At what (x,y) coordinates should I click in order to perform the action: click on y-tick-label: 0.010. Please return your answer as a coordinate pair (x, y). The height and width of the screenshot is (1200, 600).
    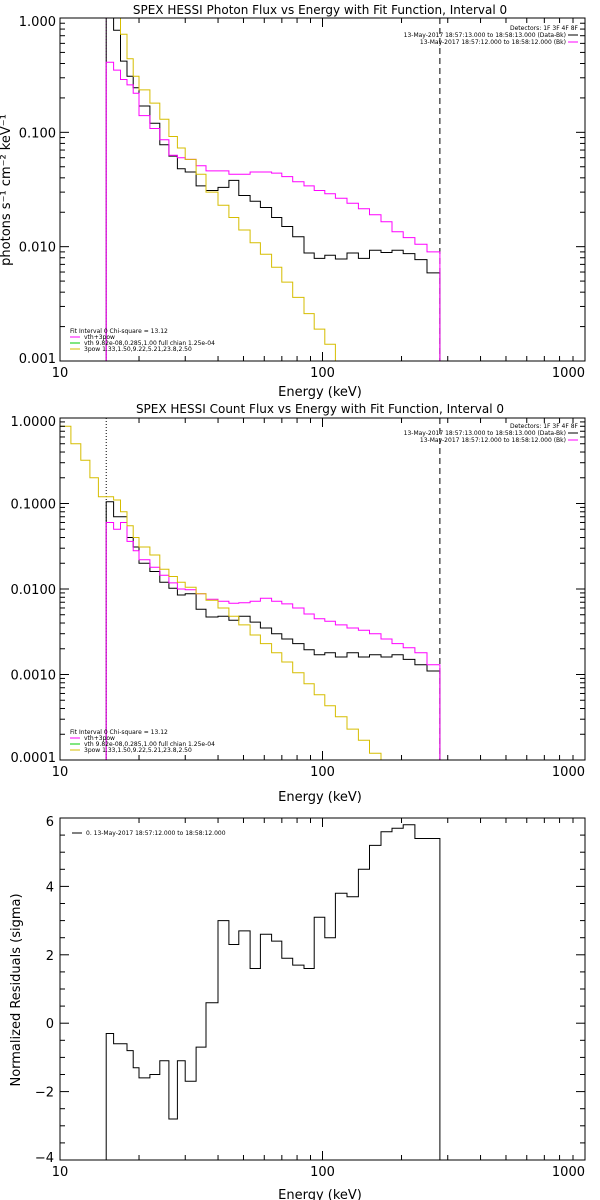
    Looking at the image, I should click on (37, 248).